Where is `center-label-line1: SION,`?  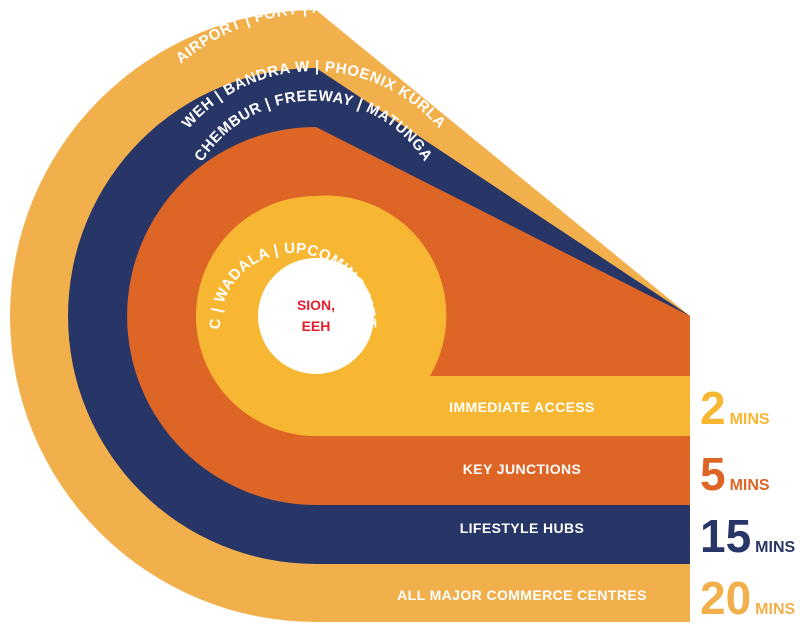
center-label-line1: SION, is located at coordinates (316, 305).